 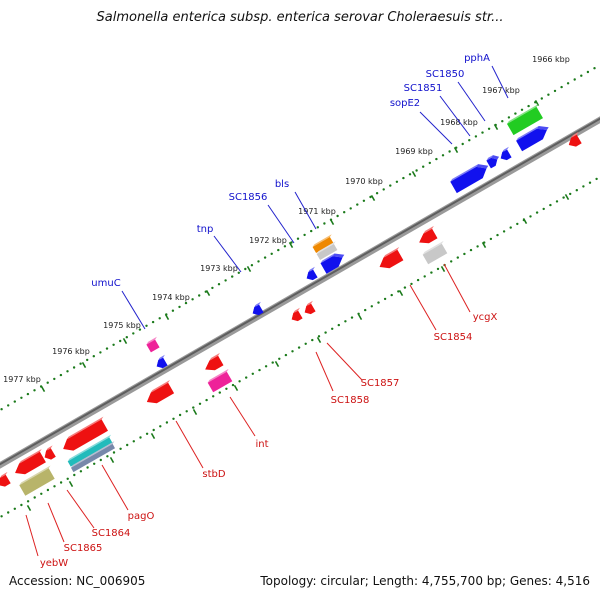 What do you see at coordinates (37, 482) in the screenshot?
I see `gene-yebW-feature` at bounding box center [37, 482].